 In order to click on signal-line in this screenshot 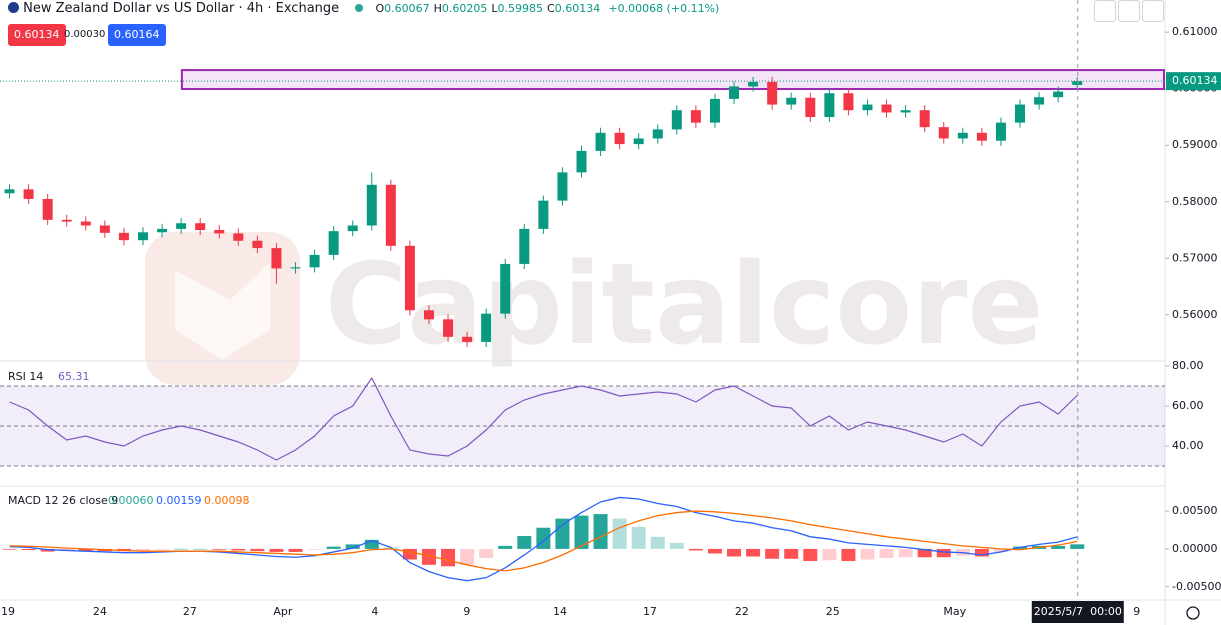, I will do `click(543, 541)`.